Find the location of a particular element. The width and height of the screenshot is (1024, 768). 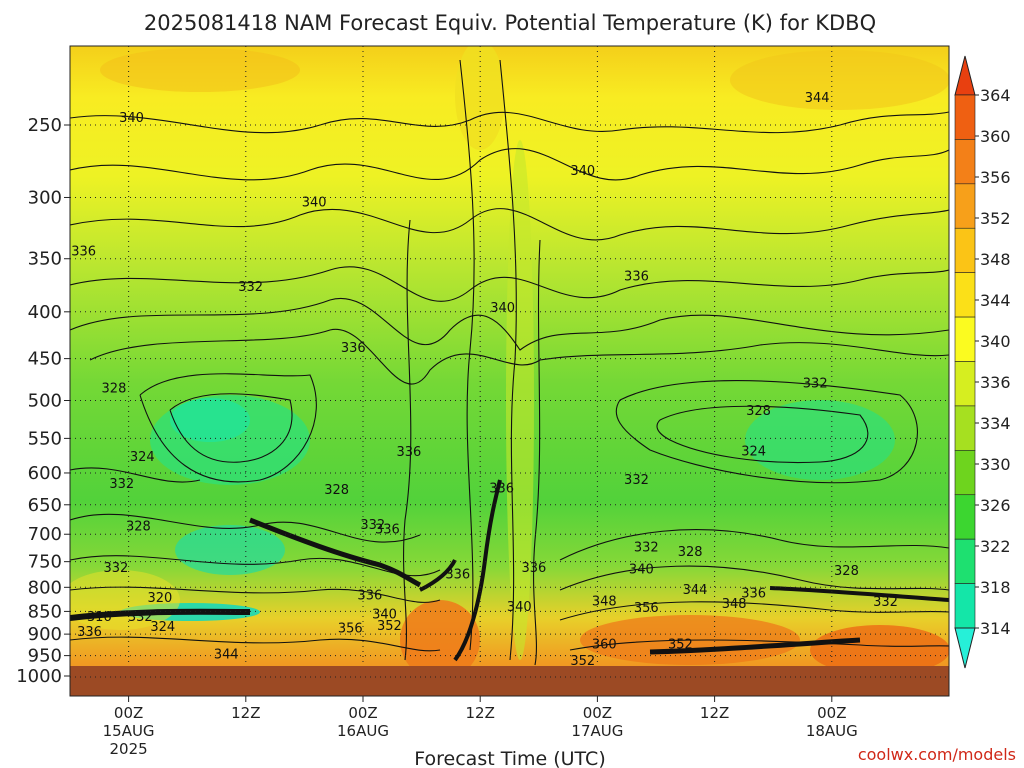

x-tick-date-label: 16AUG is located at coordinates (363, 731).